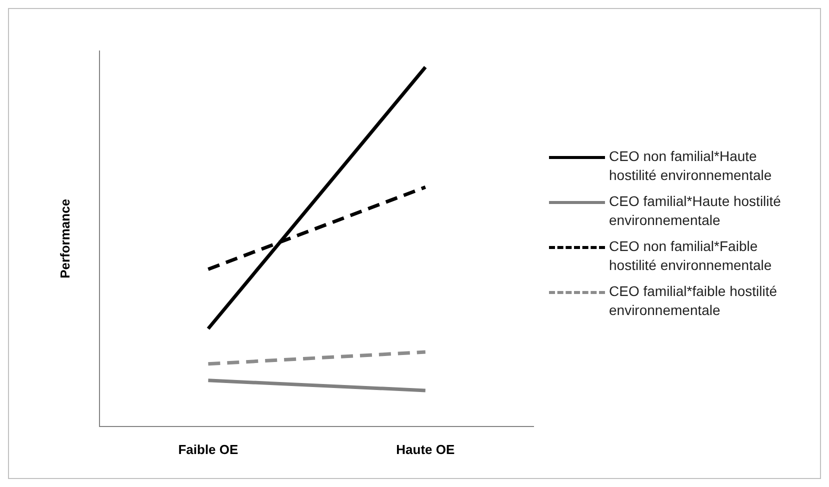  What do you see at coordinates (695, 211) in the screenshot?
I see `legend-label: CEO familial*Haute hostilité environnementale` at bounding box center [695, 211].